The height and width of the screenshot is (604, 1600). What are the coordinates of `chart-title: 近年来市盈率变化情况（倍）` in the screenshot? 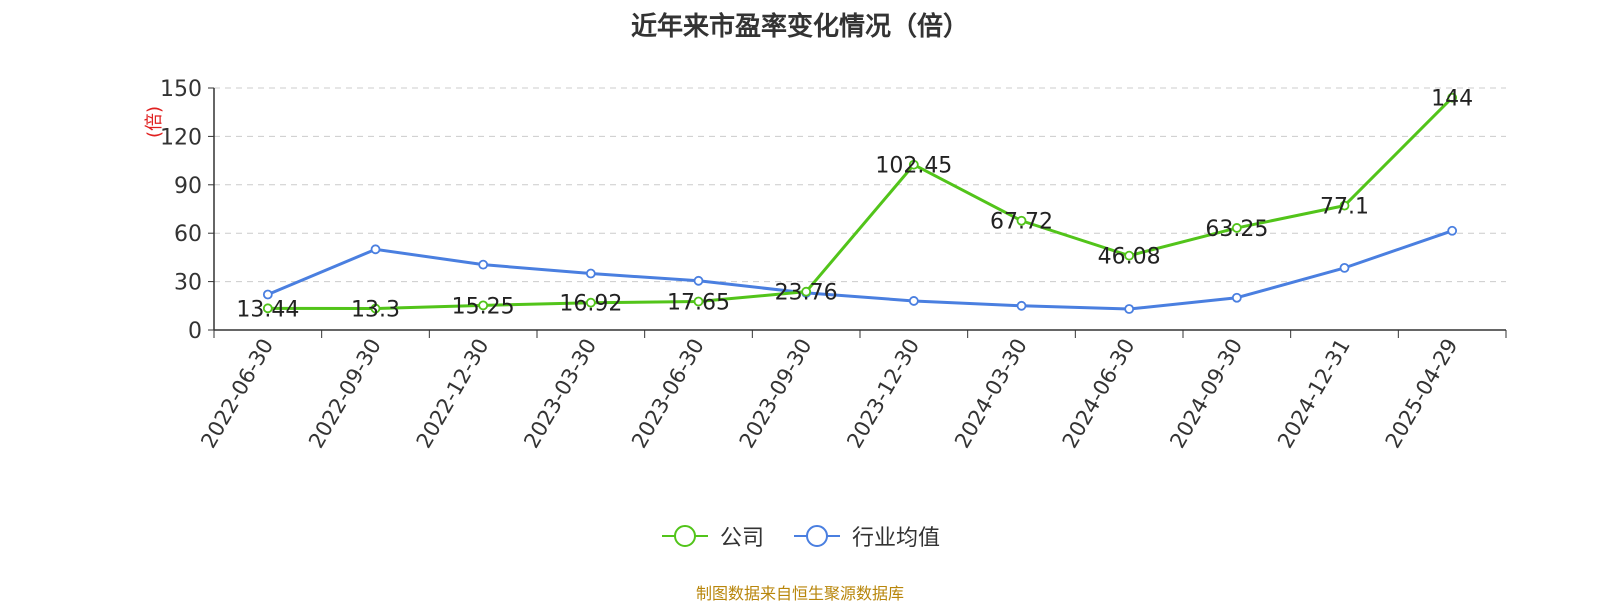 It's located at (799, 27).